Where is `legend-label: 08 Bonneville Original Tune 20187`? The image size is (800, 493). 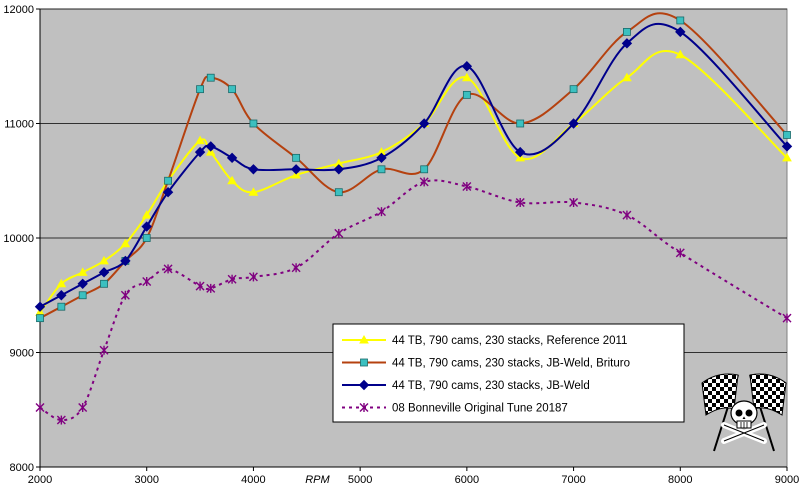
legend-label: 08 Bonneville Original Tune 20187 is located at coordinates (480, 409).